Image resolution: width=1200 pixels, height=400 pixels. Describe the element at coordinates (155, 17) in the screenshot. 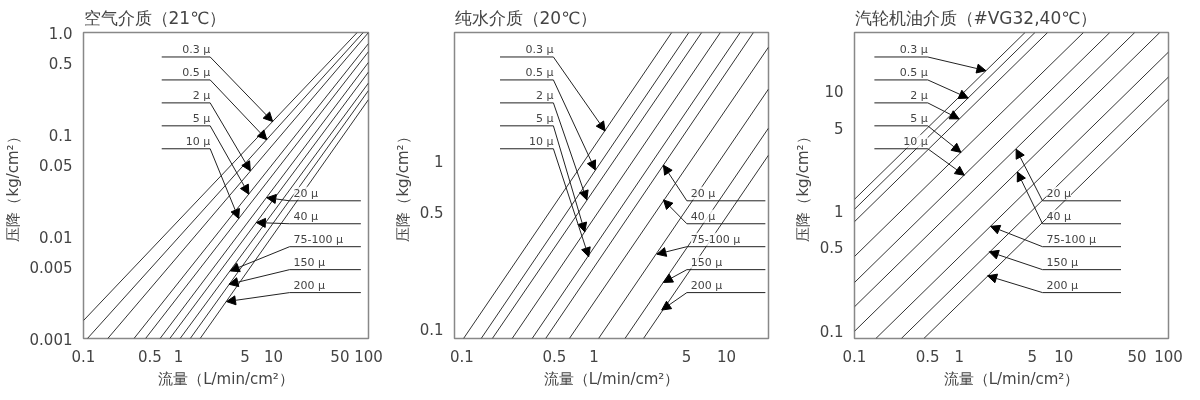

I see `chart-title: 空气介质（21℃）` at that location.